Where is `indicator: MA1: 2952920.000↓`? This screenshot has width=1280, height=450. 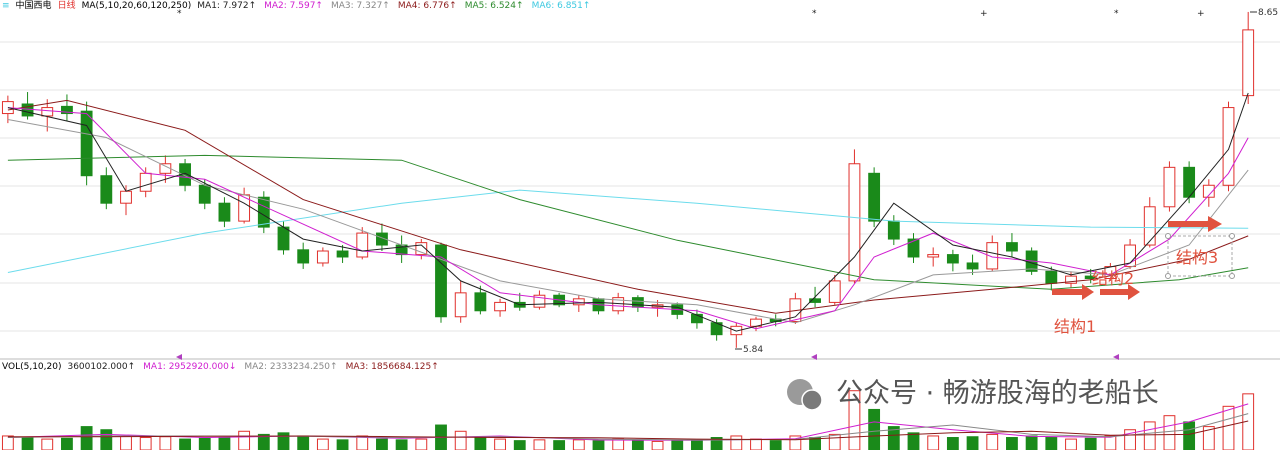
indicator: MA1: 2952920.000↓ is located at coordinates (190, 367).